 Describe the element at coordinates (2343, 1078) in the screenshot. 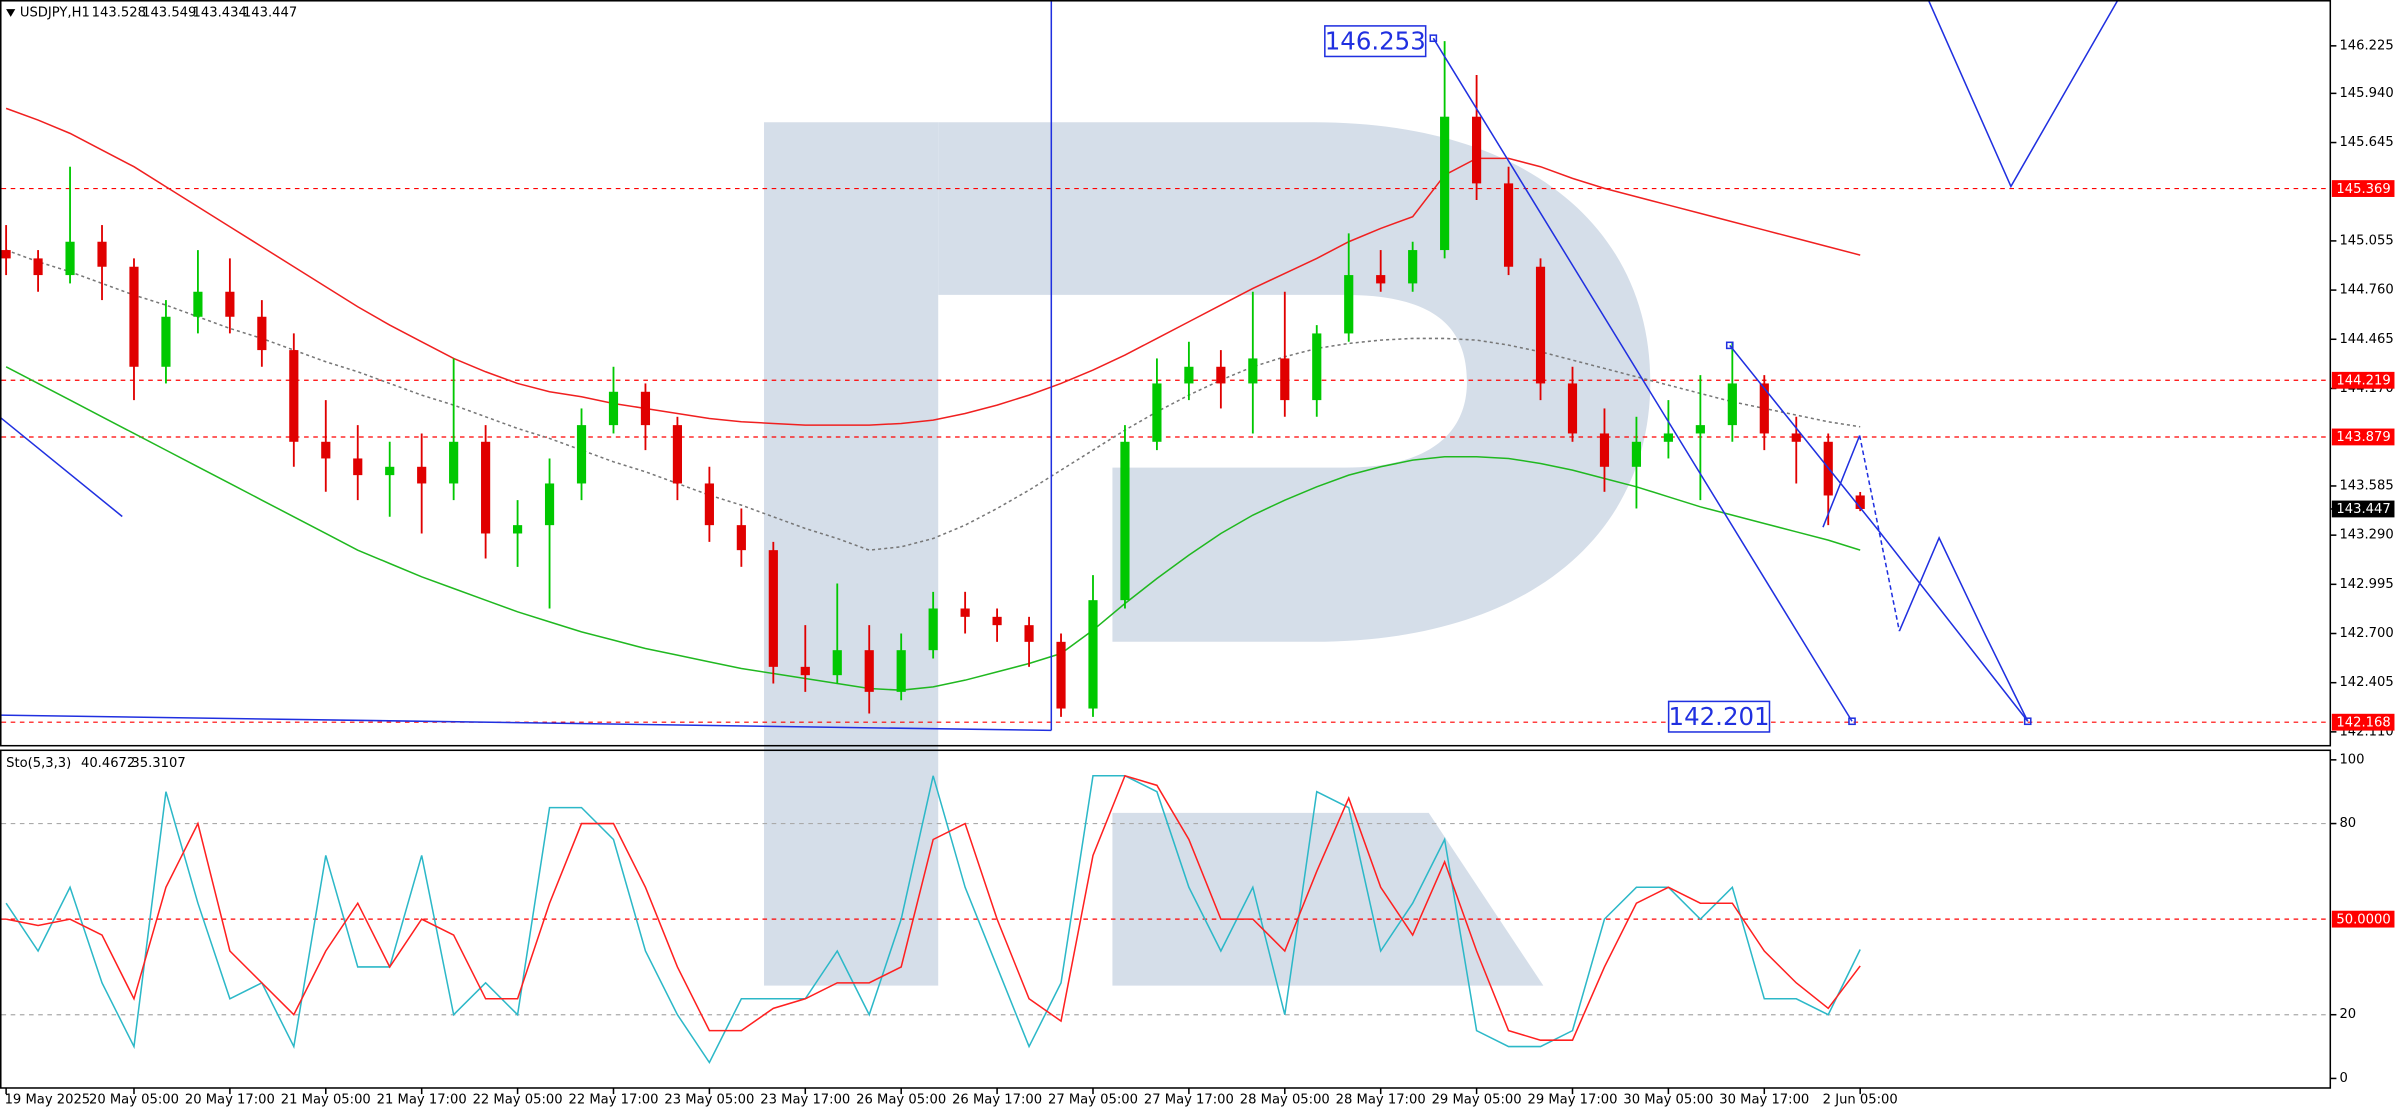

I see `y-tick-label: 0` at that location.